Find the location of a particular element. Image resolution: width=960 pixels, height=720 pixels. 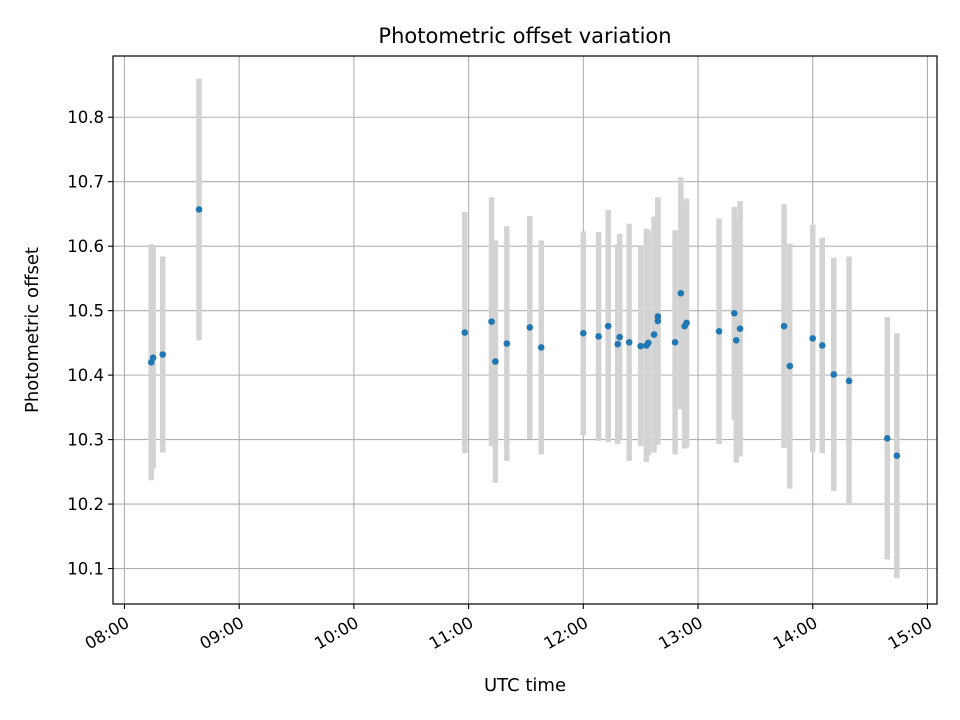

y-tick-label: 10.2 is located at coordinates (85, 504).